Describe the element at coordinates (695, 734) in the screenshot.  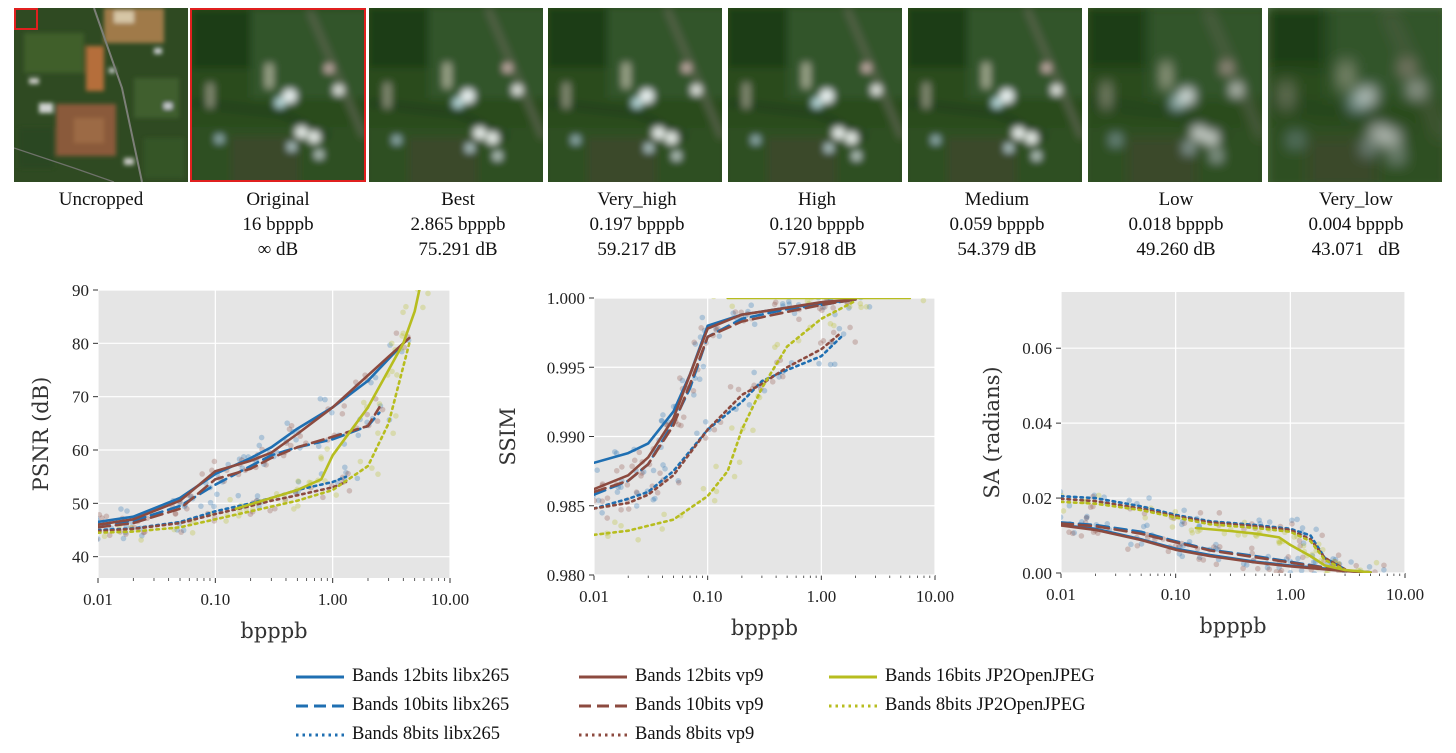
I see `legend-label: Bands 8bits vp9` at that location.